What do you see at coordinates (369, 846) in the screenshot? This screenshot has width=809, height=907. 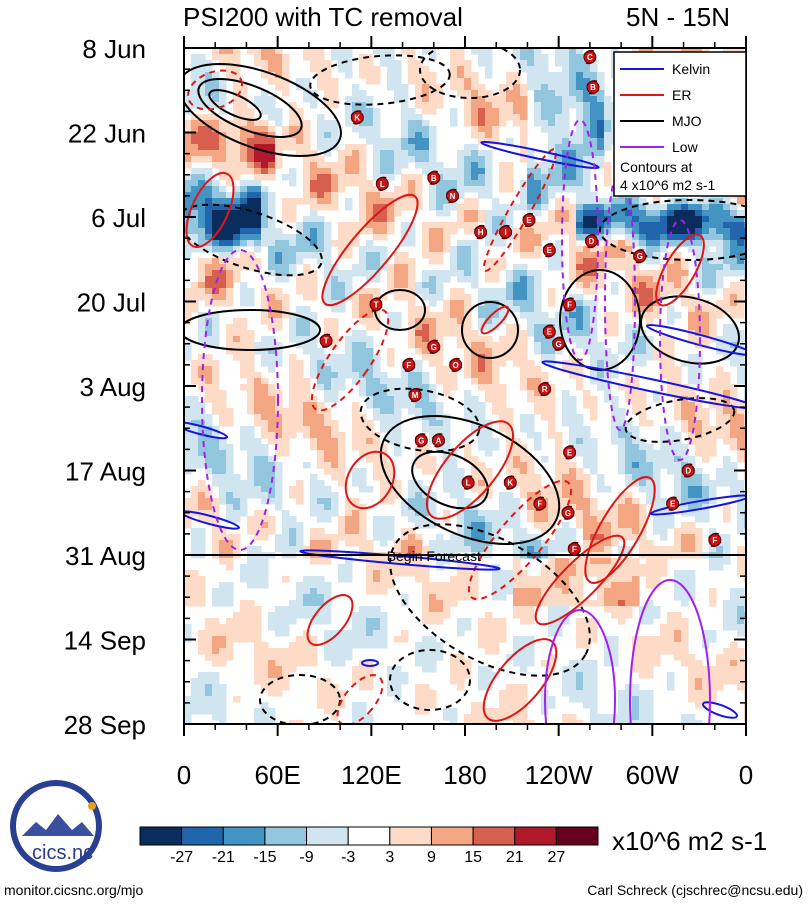 I see `colorbar: -27 -21 -15 -9 -3 3 9 15 21 27` at bounding box center [369, 846].